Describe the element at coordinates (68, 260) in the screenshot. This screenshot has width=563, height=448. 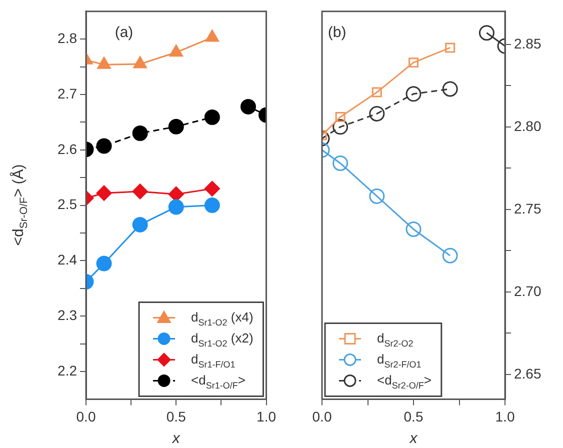
I see `y-tick-label: 2.4` at that location.